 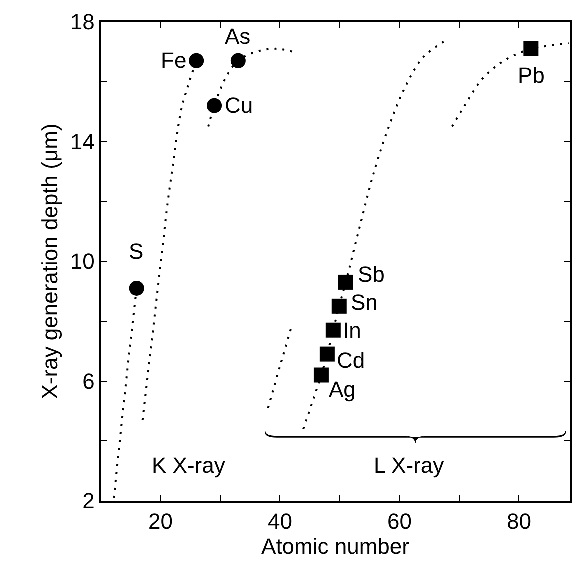 What do you see at coordinates (82, 261) in the screenshot?
I see `y-tick-label: 10` at bounding box center [82, 261].